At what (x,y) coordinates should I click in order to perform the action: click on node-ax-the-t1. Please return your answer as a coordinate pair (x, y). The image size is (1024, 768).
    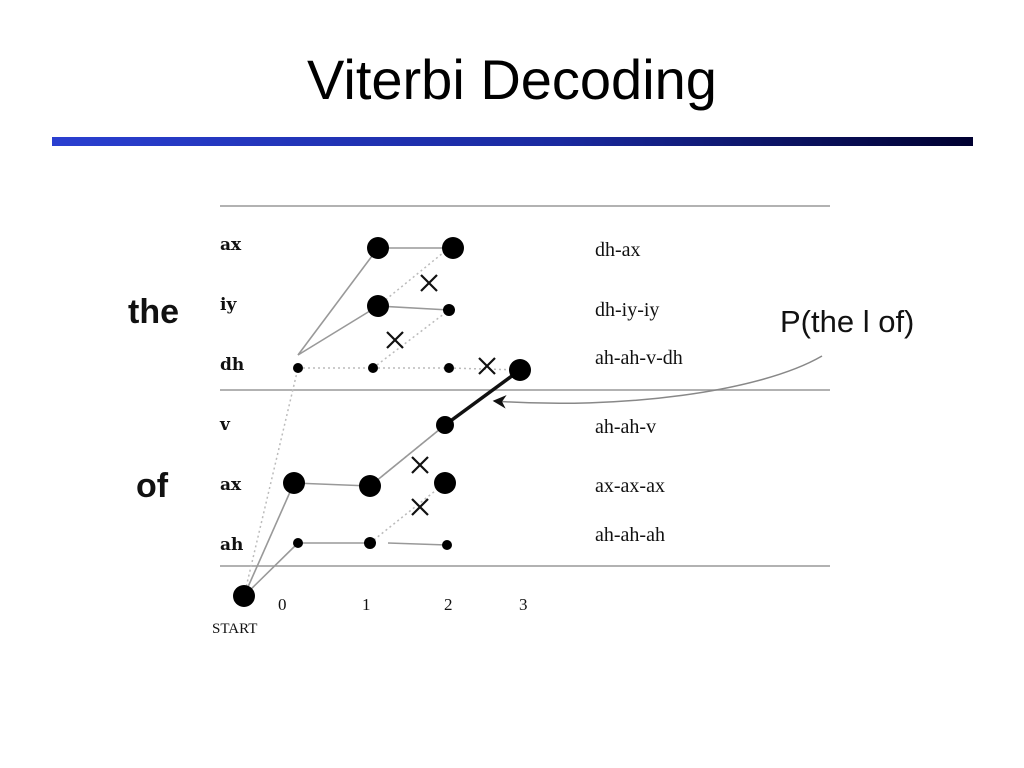
    Looking at the image, I should click on (378, 248).